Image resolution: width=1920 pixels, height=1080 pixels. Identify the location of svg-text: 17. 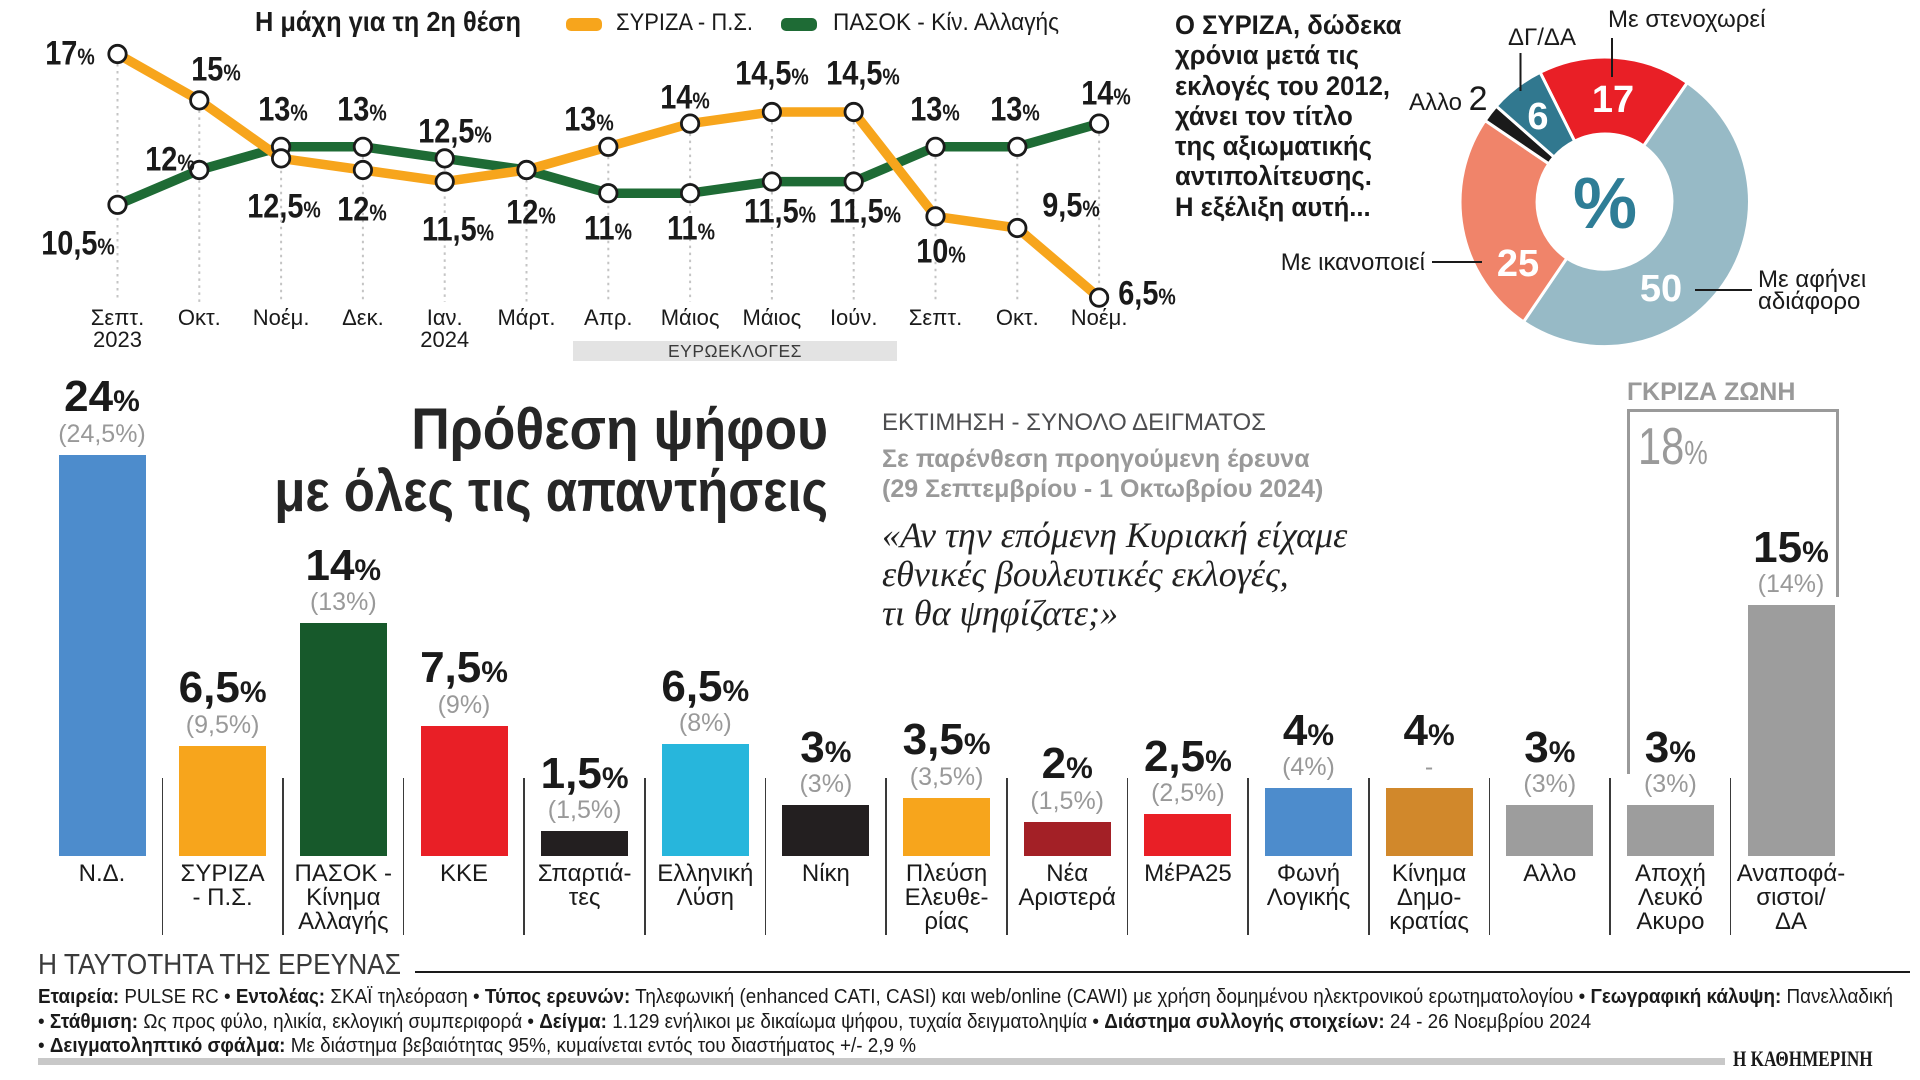
(1613, 100).